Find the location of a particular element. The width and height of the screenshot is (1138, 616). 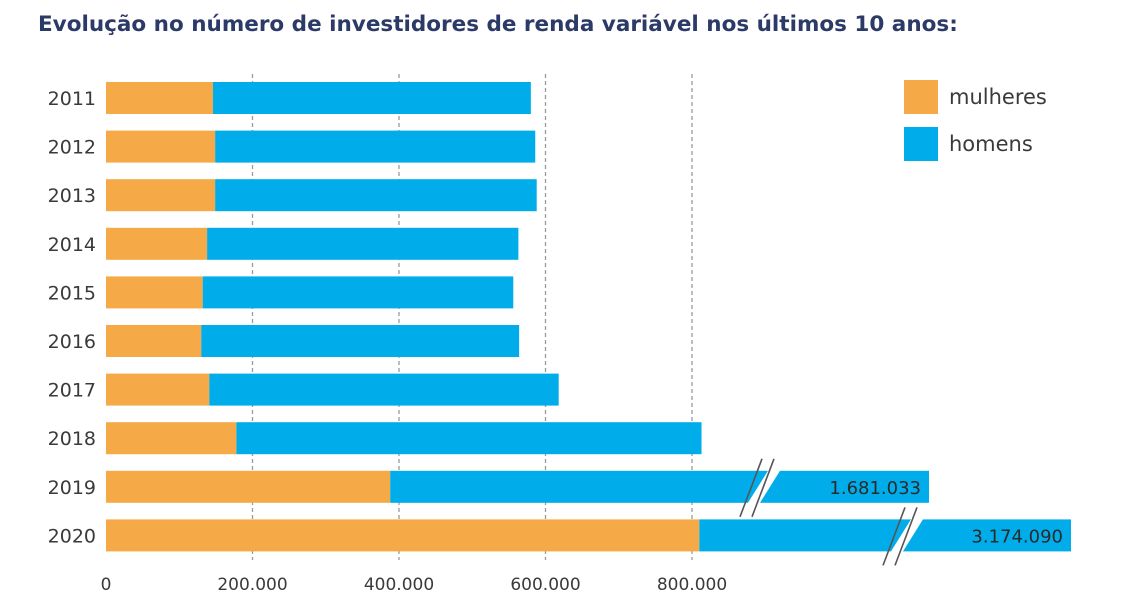

legend-item-homens: homens is located at coordinates (975, 144).